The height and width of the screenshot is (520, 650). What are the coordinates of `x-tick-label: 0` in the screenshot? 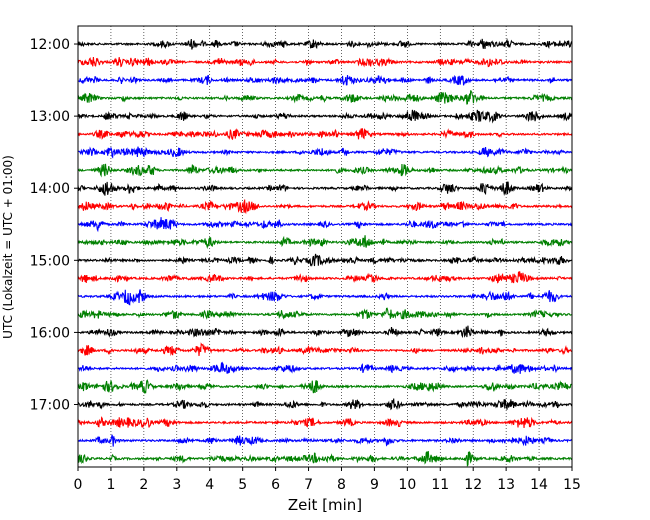 It's located at (78, 485).